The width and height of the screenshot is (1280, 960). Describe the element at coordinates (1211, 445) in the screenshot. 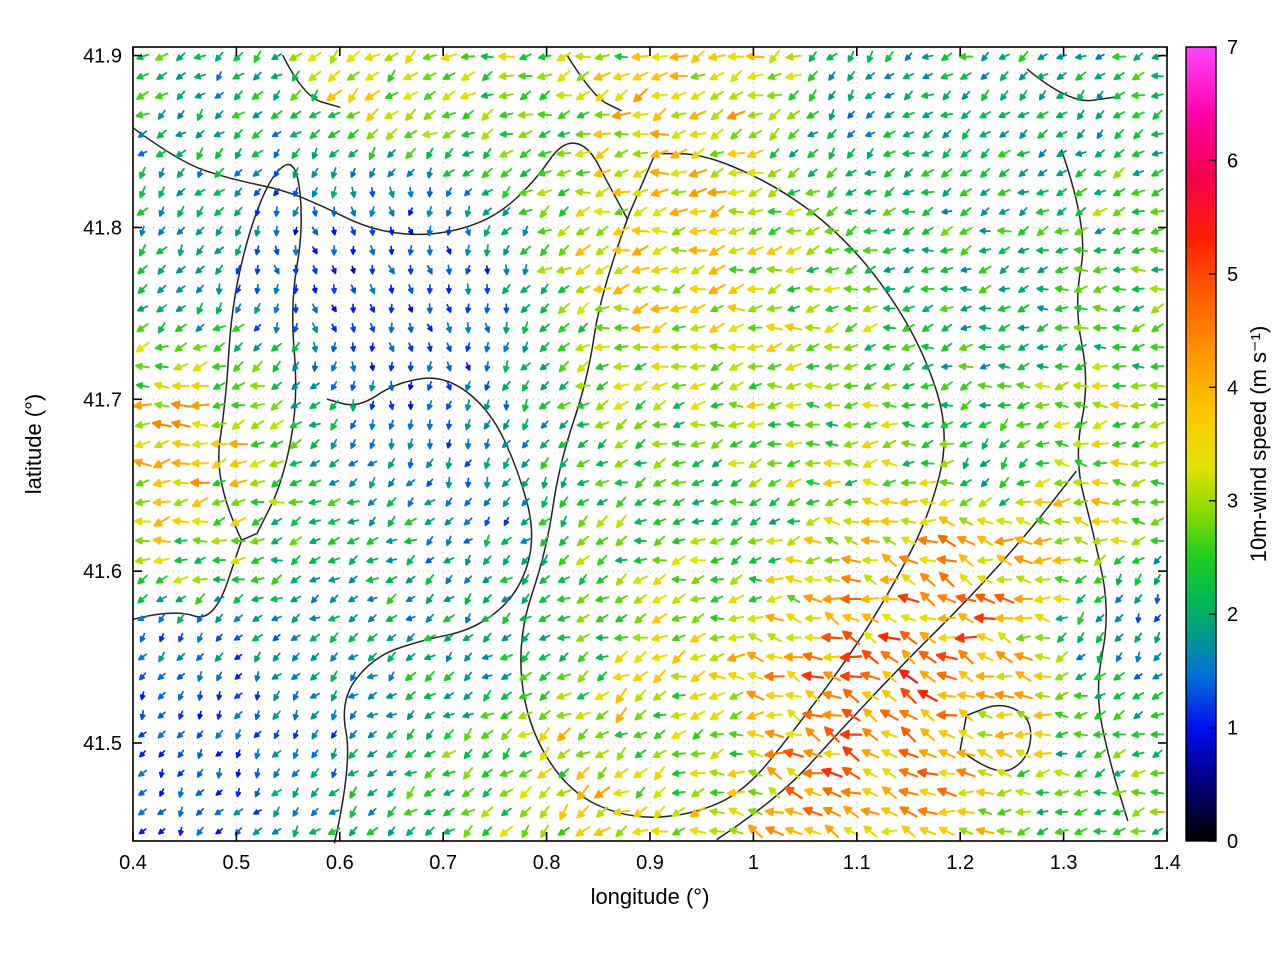

I see `colorbar: 0 1 2 3 4 5 6 7` at that location.